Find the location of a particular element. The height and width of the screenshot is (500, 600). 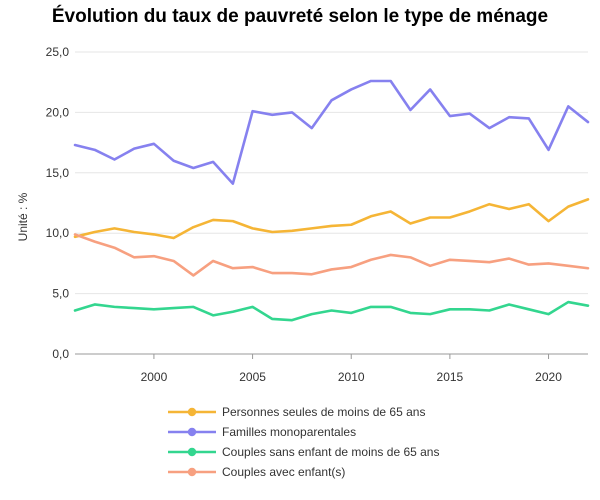

legend-label: Personnes seules de moins de 65 ans is located at coordinates (323, 412).